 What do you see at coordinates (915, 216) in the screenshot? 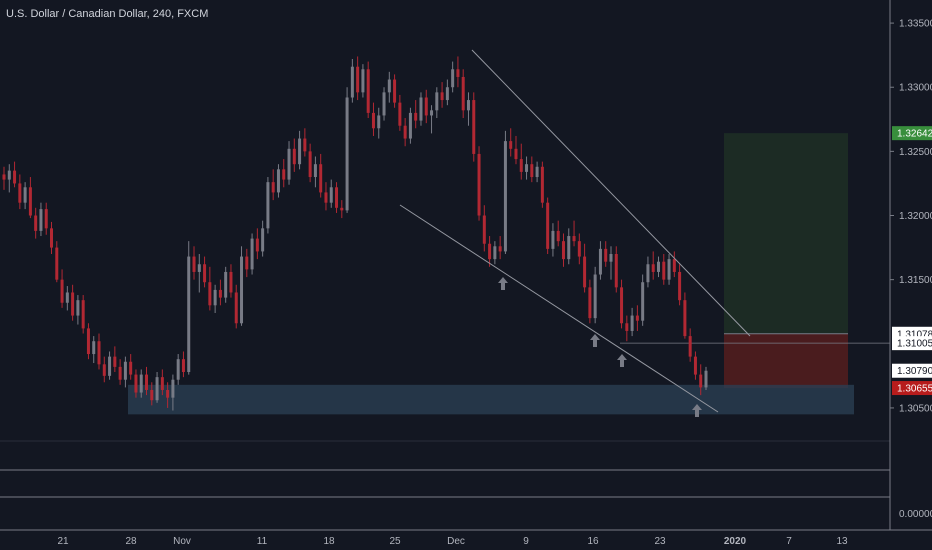
I see `y-tick-label: 1.32000` at bounding box center [915, 216].